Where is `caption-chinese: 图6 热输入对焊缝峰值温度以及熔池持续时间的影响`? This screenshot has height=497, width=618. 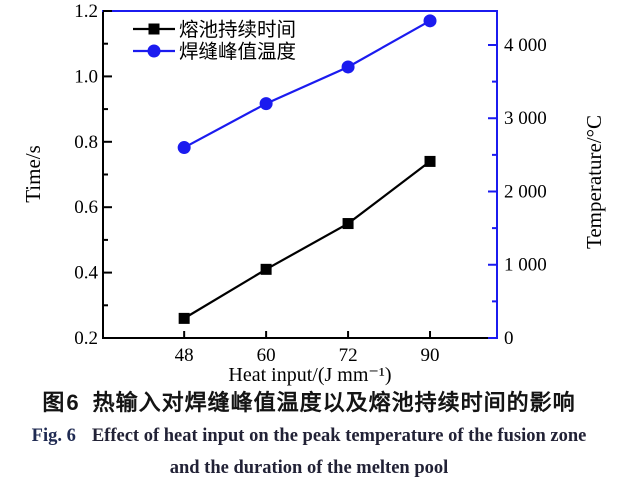
caption-chinese: 图6 热输入对焊缝峰值温度以及熔池持续时间的影响 is located at coordinates (309, 402).